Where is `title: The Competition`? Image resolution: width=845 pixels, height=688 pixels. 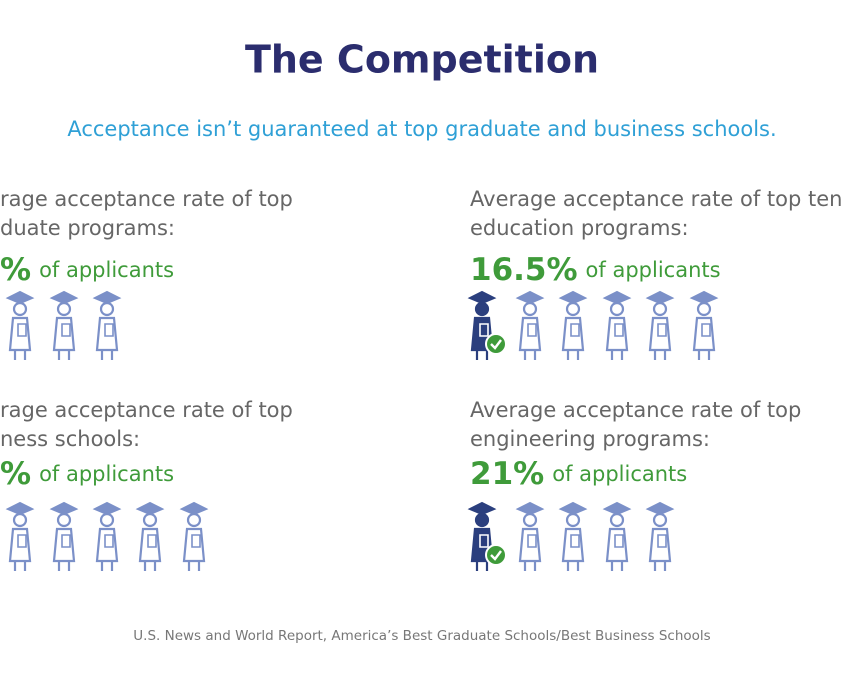
title: The Competition is located at coordinates (422, 60).